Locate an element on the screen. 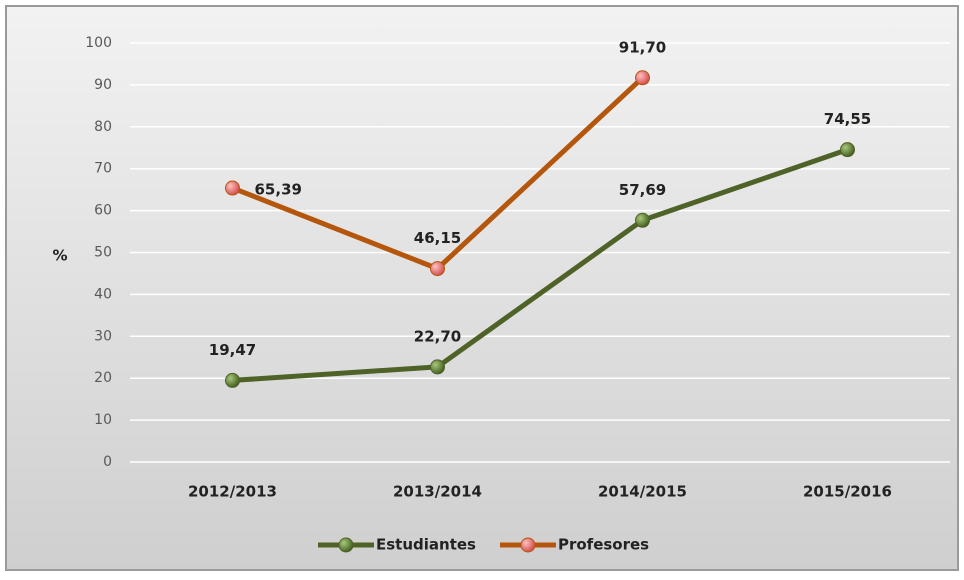 The image size is (964, 580). y-tick-label: 90 is located at coordinates (103, 85).